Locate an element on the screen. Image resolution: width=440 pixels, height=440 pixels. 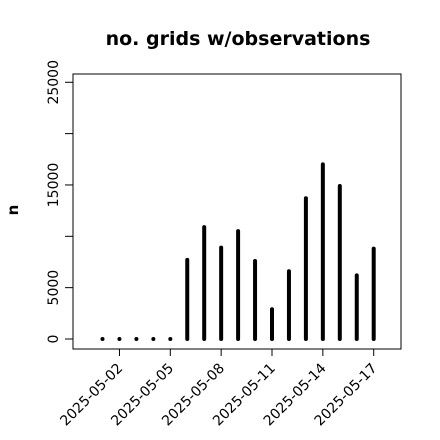
y-tick-label: 5000 is located at coordinates (54, 288).